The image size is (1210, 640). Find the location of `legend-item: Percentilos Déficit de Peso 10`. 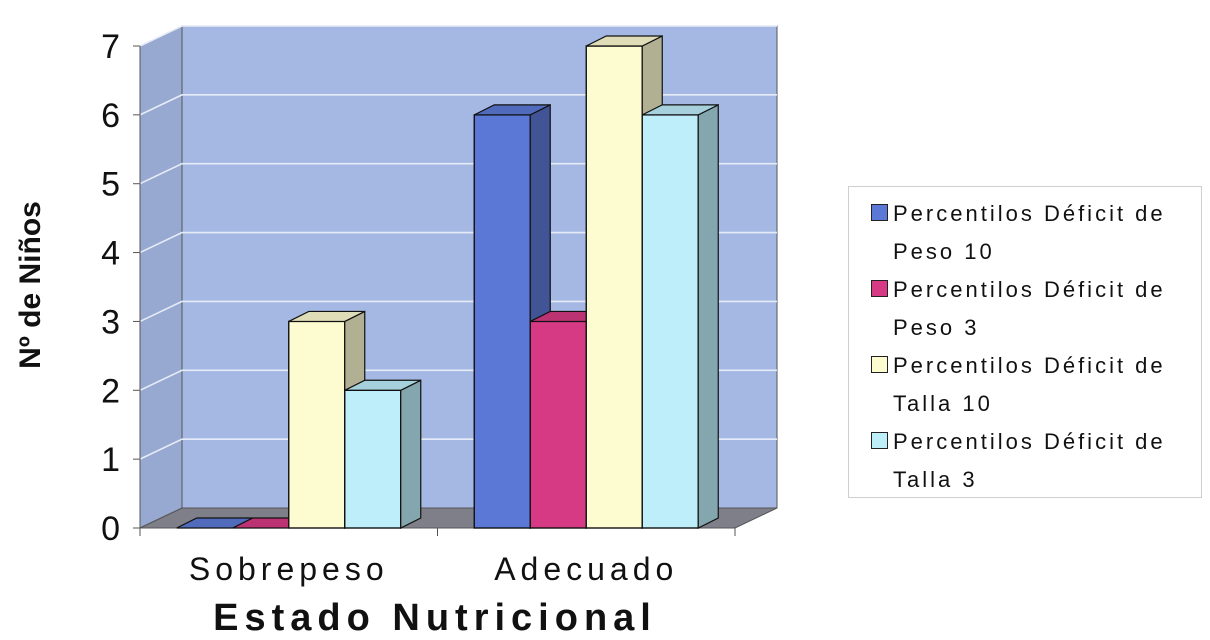

legend-item: Percentilos Déficit de Peso 10 is located at coordinates (1032, 233).